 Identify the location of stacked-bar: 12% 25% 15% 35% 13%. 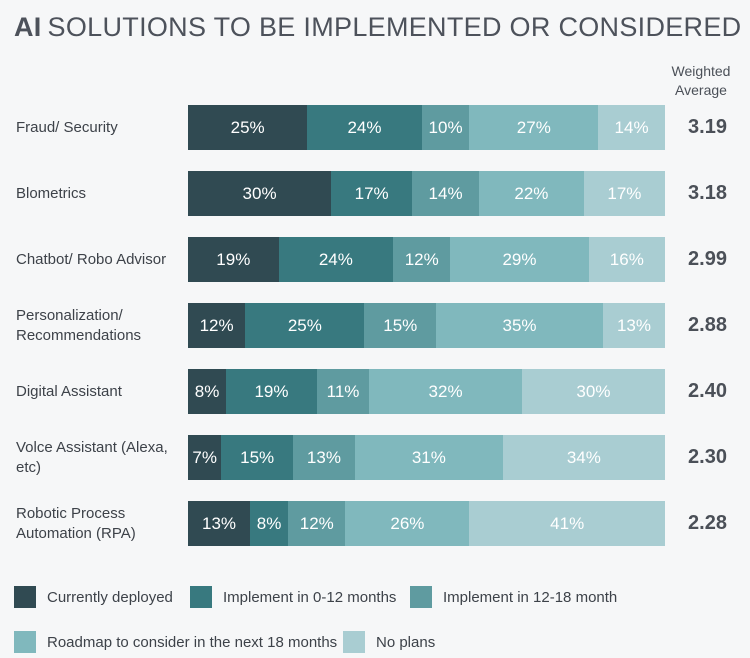
(426, 325).